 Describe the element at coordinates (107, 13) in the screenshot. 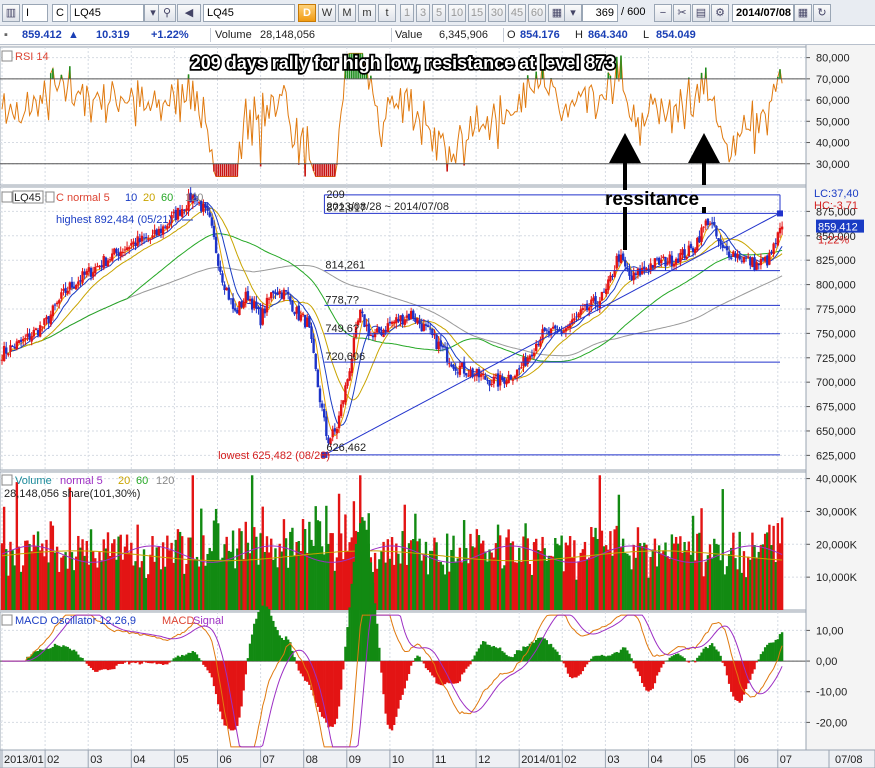

I see `symbol-input: LQ45` at that location.